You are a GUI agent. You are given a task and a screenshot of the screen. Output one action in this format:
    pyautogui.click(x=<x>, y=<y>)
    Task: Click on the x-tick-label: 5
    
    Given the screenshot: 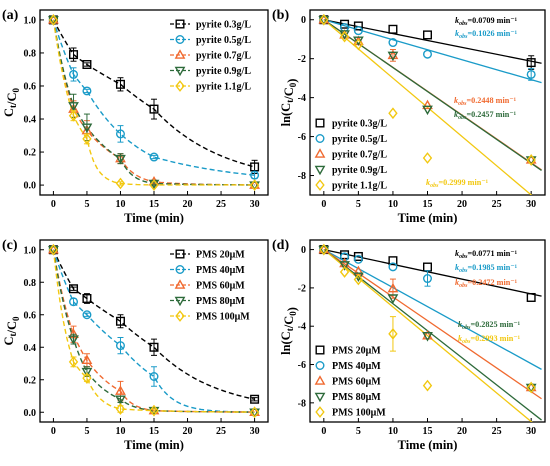 What is the action you would take?
    pyautogui.click(x=86, y=431)
    